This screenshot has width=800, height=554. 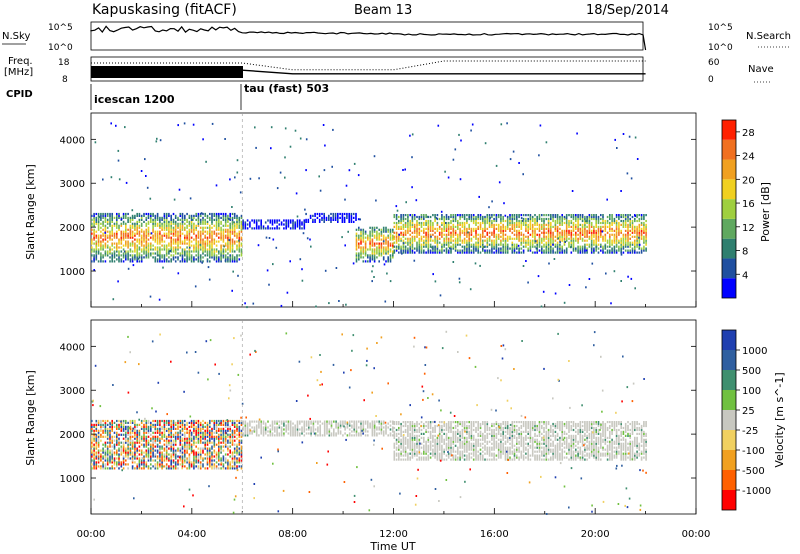 What do you see at coordinates (729, 228) in the screenshot?
I see `colorbar-swatch` at bounding box center [729, 228].